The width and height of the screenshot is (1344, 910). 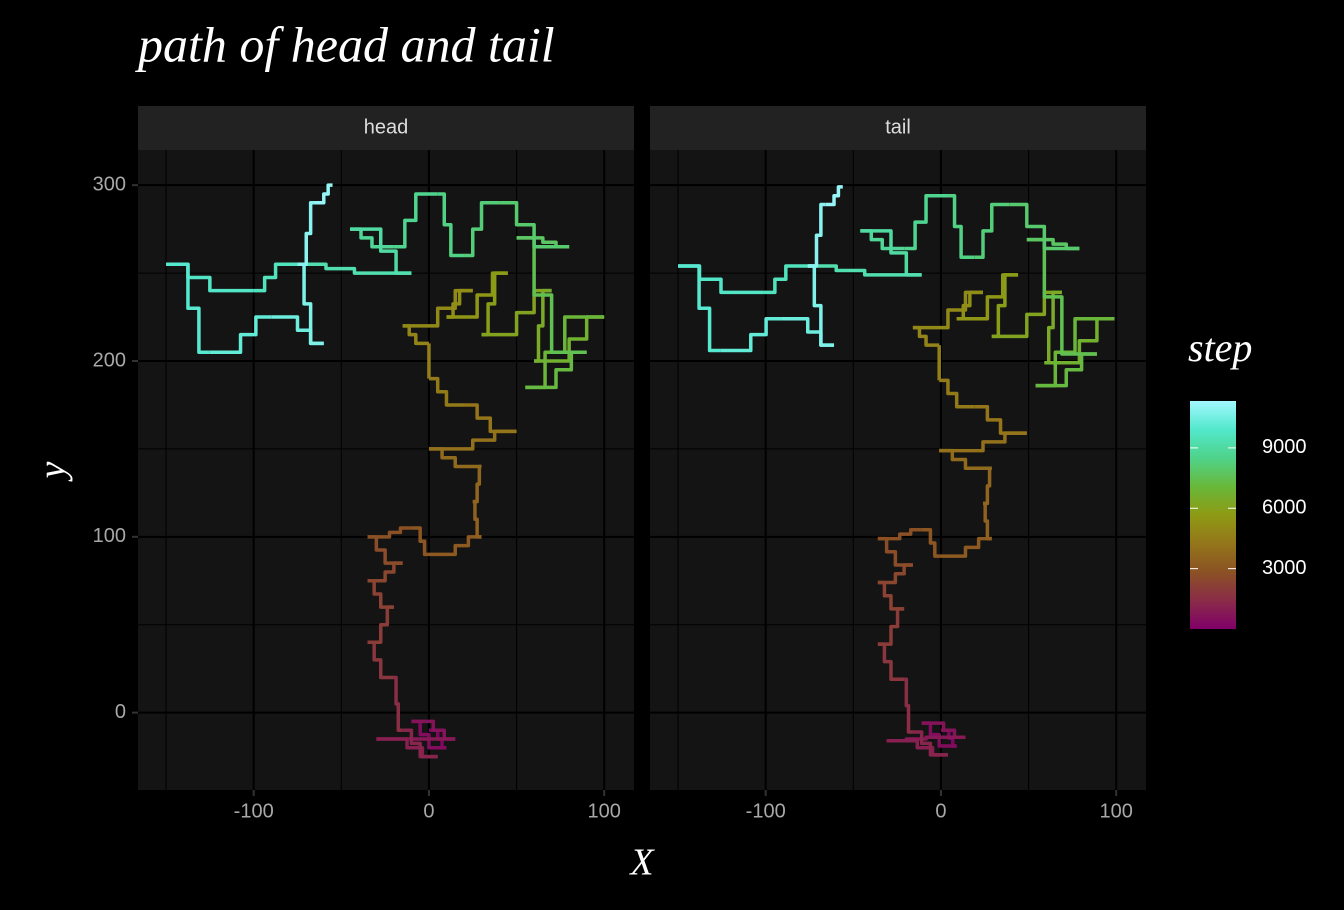 I want to click on facet-label: head, so click(x=386, y=127).